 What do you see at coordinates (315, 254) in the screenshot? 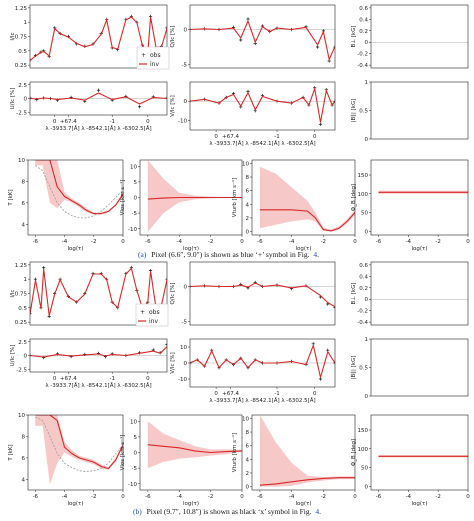
I see `caption-a-ref: 4` at bounding box center [315, 254].